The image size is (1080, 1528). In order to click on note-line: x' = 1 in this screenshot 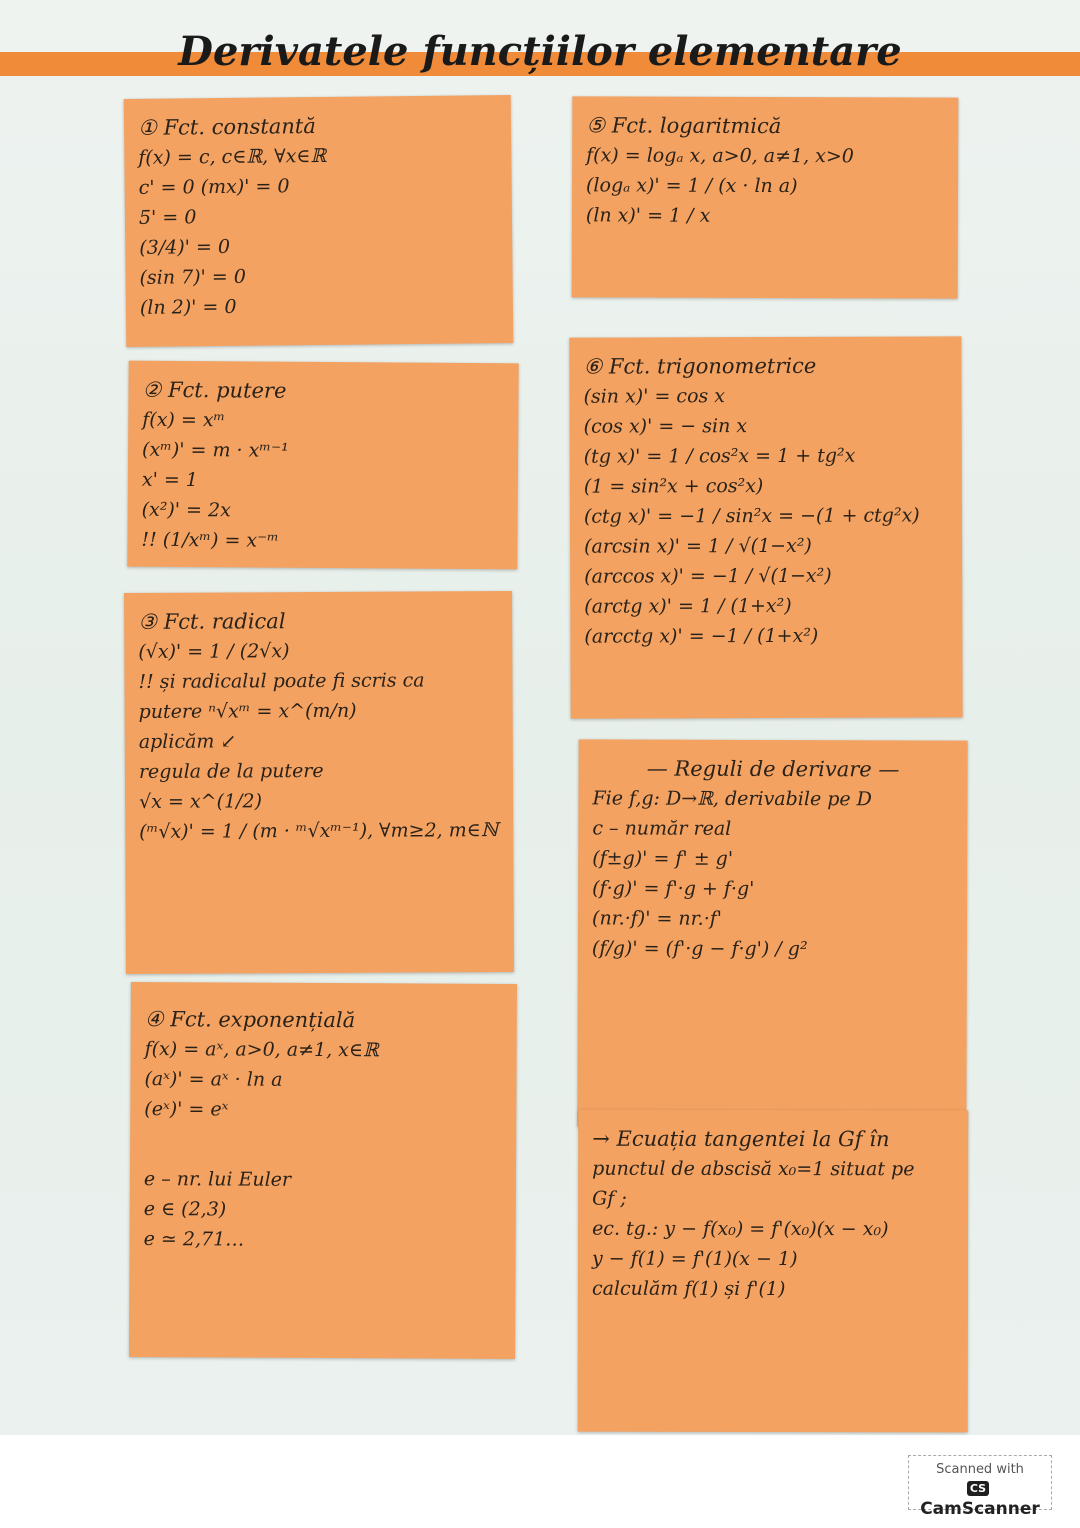, I will do `click(169, 480)`.